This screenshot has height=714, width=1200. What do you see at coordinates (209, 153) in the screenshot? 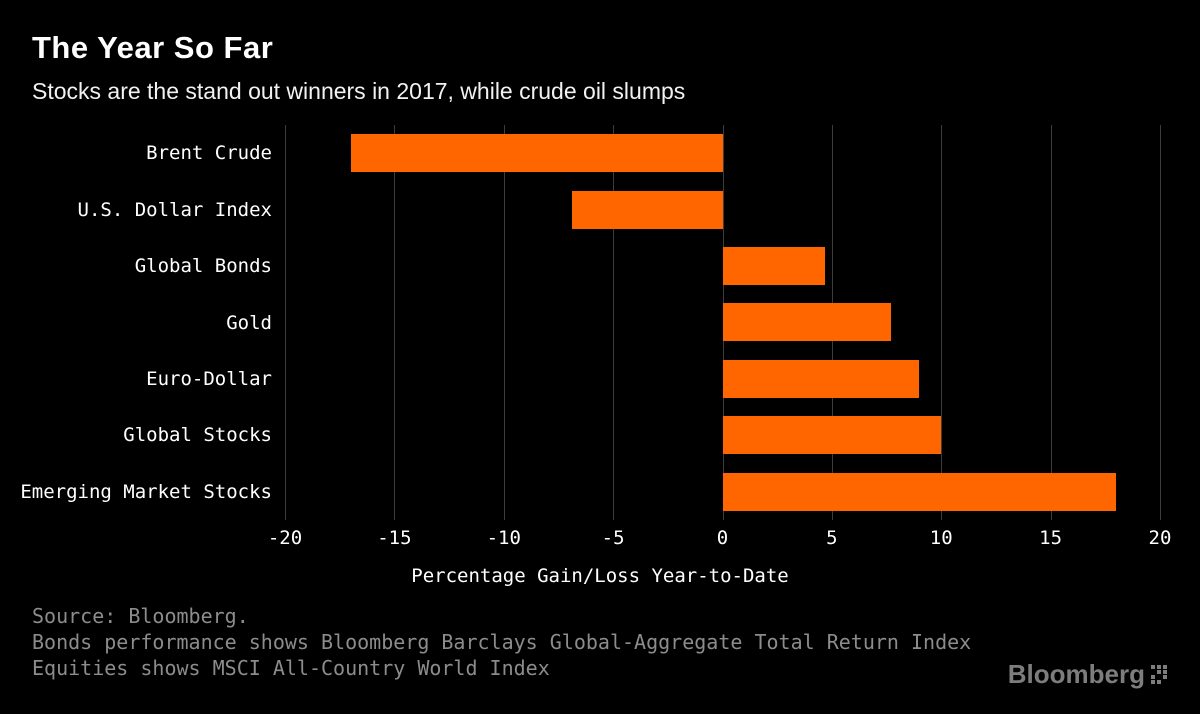
I see `category-label: Brent Crude` at bounding box center [209, 153].